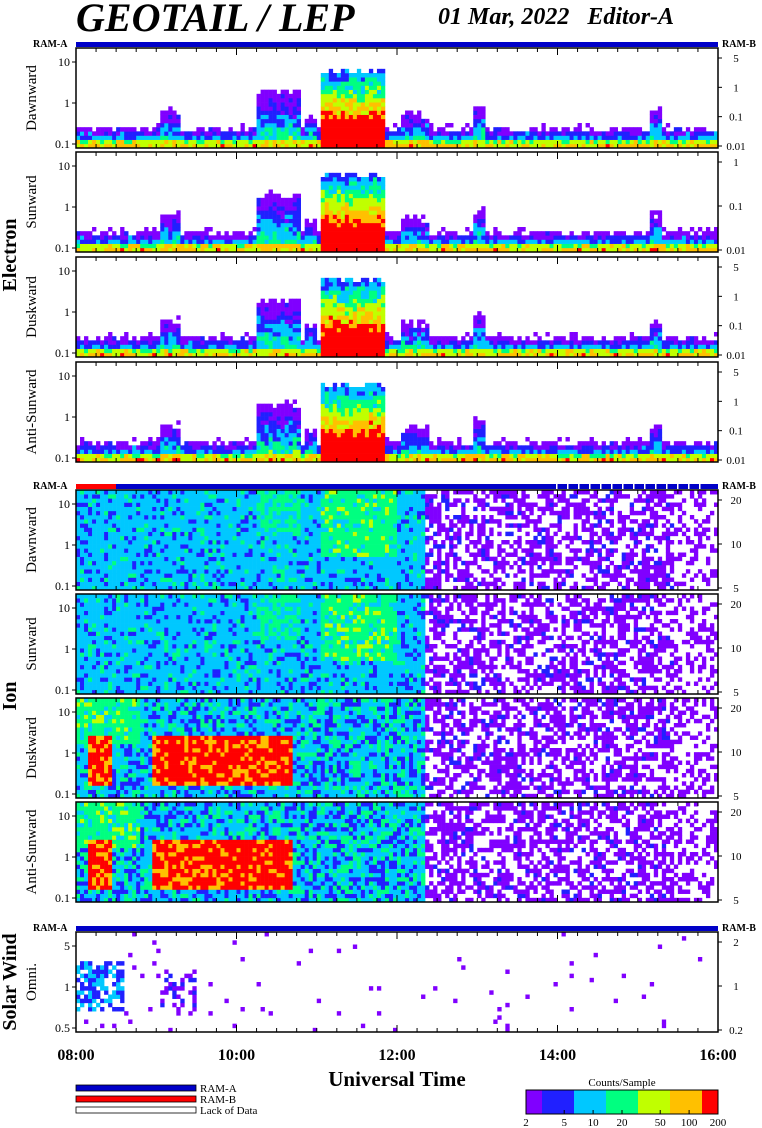 The height and width of the screenshot is (1128, 762). I want to click on y-tick-label-right: 0.1, so click(736, 327).